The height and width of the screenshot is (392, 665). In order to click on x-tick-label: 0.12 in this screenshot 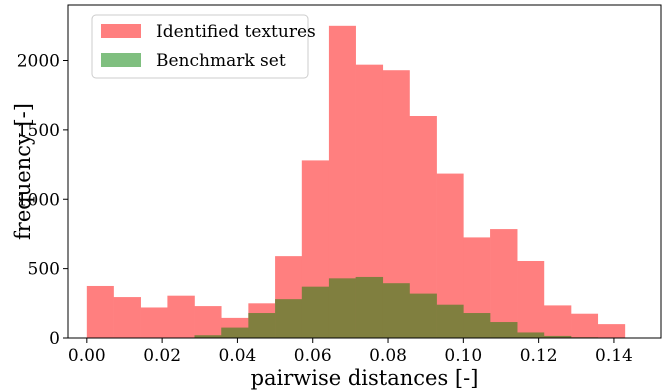, I will do `click(539, 356)`.